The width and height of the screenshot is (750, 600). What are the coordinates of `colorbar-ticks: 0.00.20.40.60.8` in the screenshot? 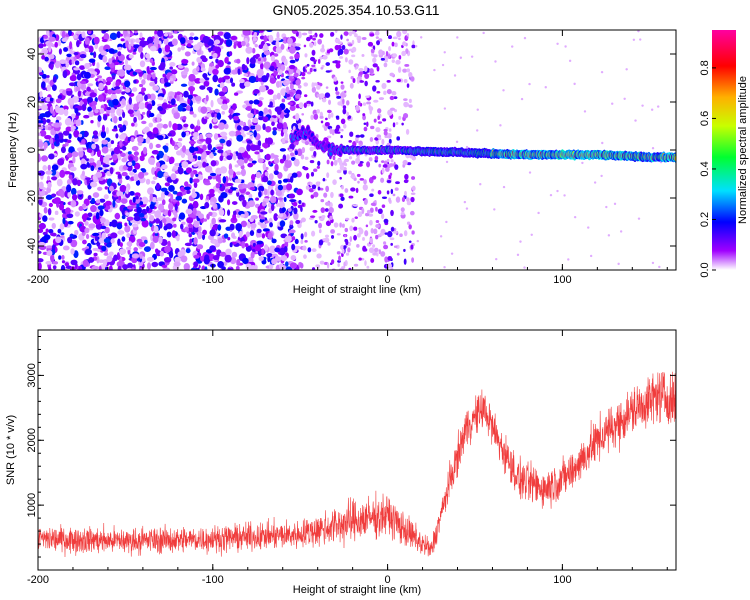 It's located at (707, 169).